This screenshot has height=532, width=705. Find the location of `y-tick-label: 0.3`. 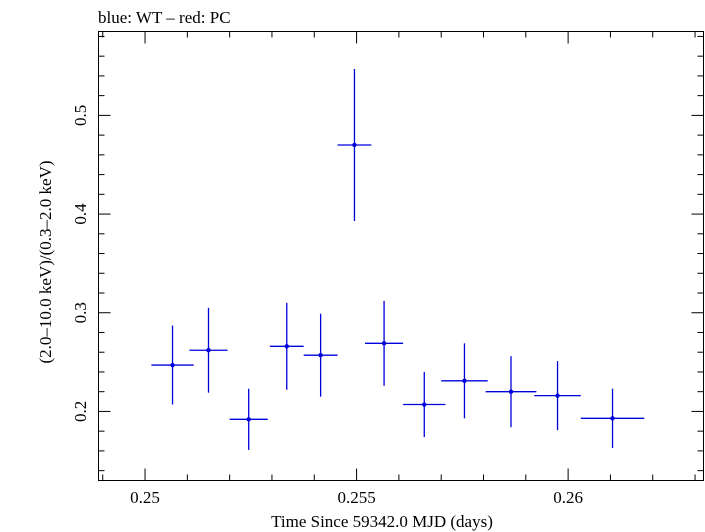

y-tick-label: 0.3 is located at coordinates (80, 312).